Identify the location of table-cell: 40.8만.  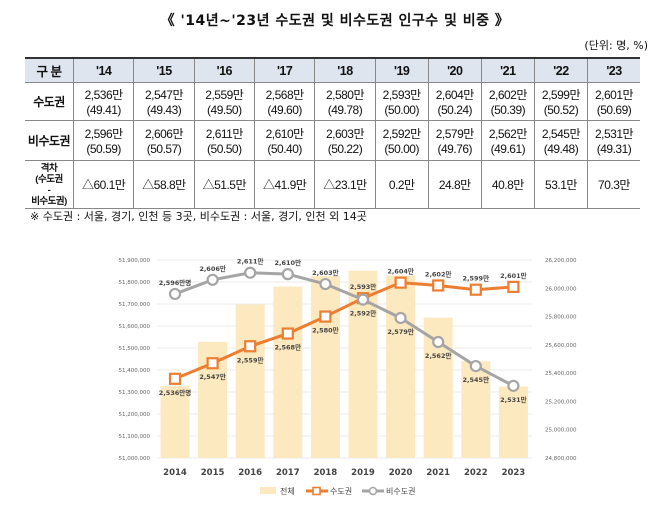
(507, 184).